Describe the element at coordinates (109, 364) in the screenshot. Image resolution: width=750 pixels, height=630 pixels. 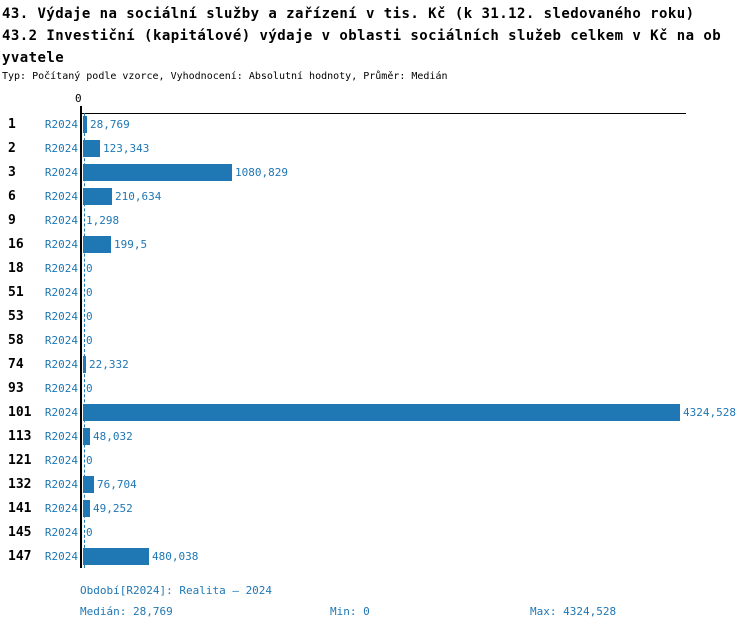
I see `row-value-label: 22,332` at that location.